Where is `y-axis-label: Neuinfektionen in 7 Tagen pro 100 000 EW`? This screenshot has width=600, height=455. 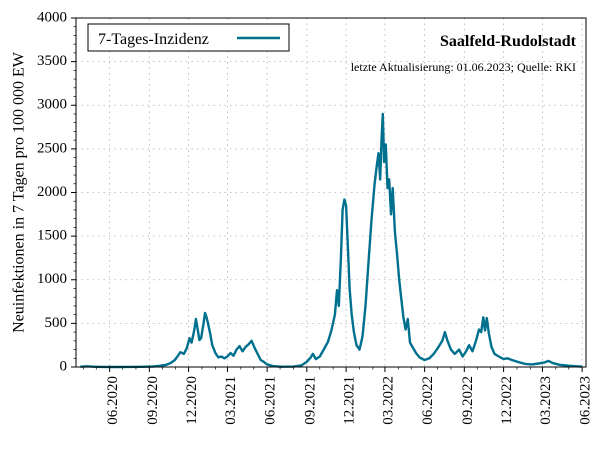
y-axis-label: Neuinfektionen in 7 Tagen pro 100 000 EW is located at coordinates (19, 192).